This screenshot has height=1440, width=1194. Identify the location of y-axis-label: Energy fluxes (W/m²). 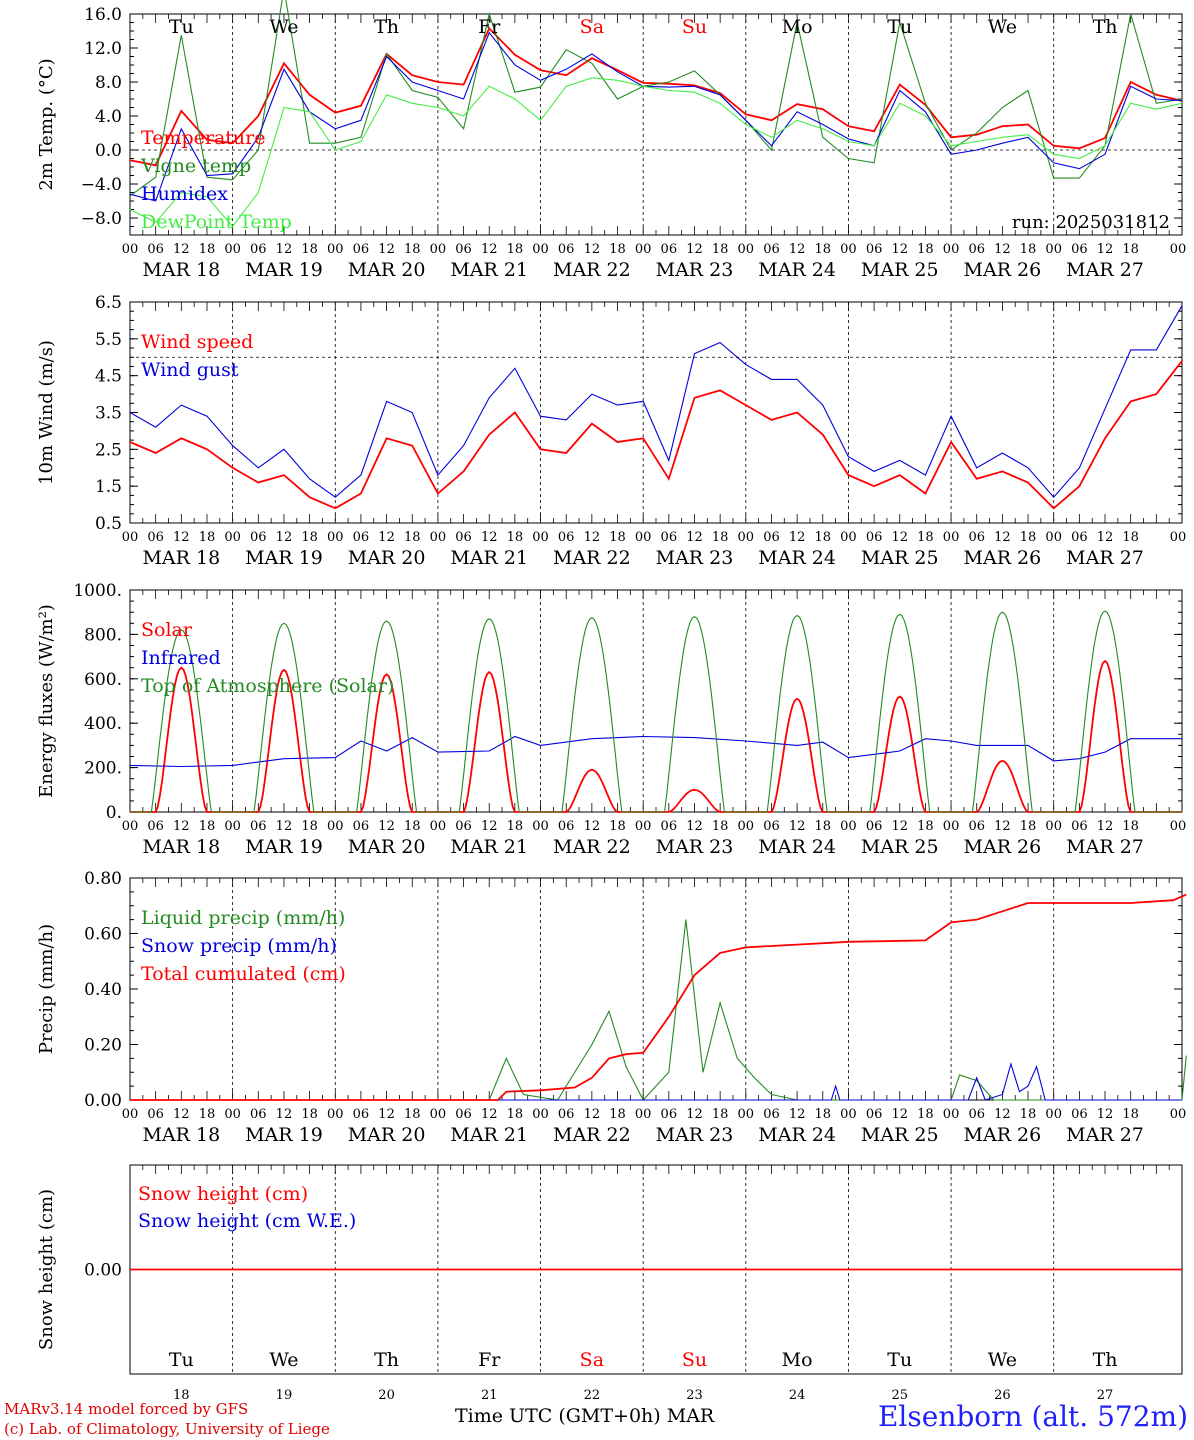
(46, 701).